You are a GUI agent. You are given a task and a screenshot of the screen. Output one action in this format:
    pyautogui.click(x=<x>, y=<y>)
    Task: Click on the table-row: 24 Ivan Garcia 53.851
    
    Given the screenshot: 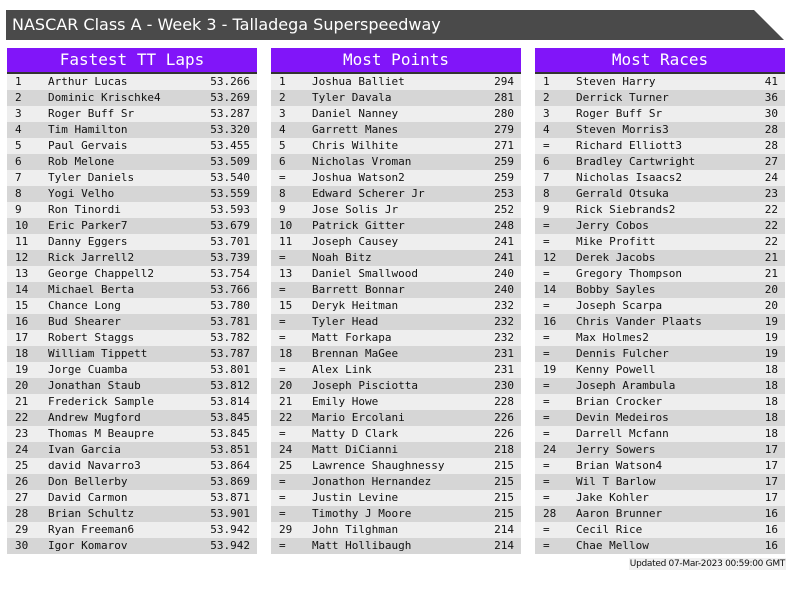 What is the action you would take?
    pyautogui.click(x=132, y=450)
    